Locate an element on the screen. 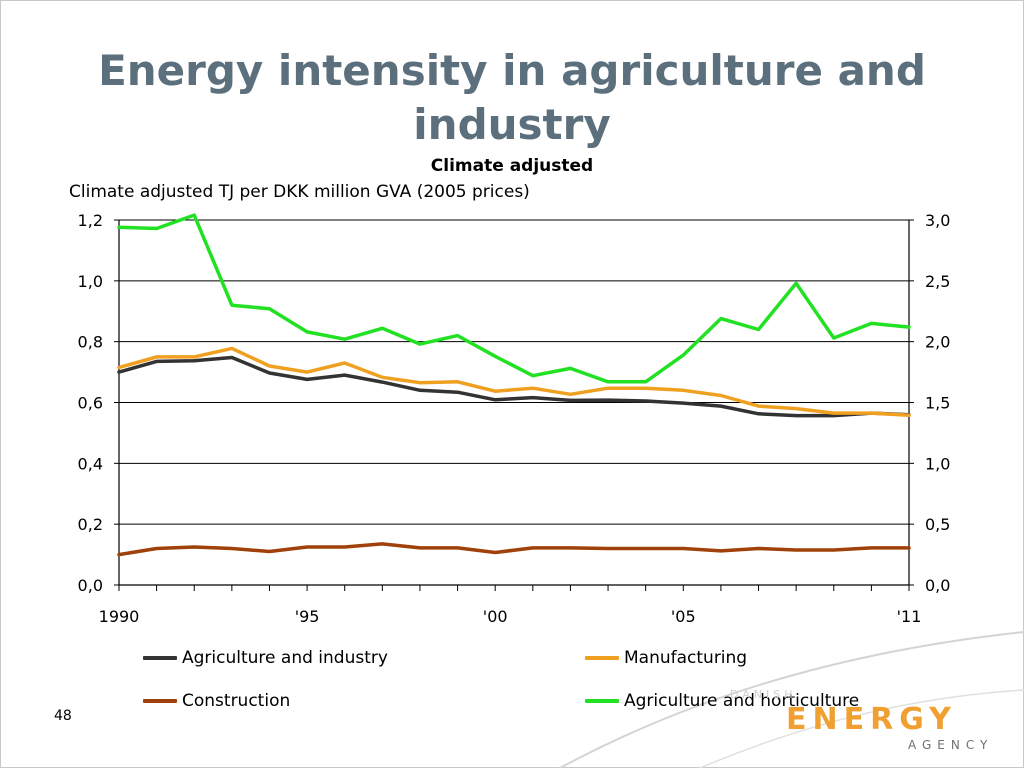  series-line-construction is located at coordinates (514, 549).